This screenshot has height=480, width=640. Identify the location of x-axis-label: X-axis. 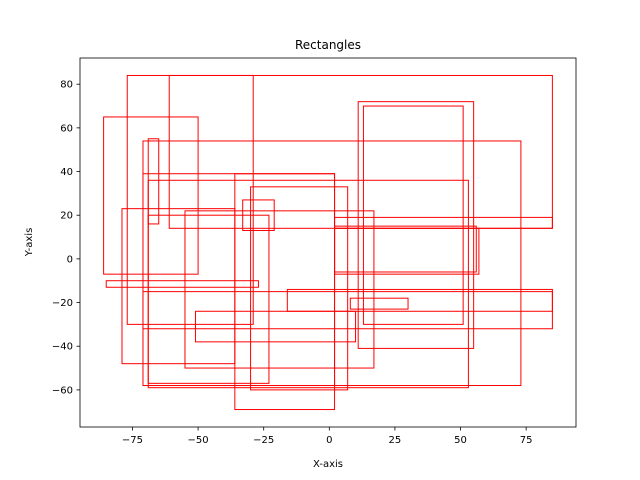
(328, 464).